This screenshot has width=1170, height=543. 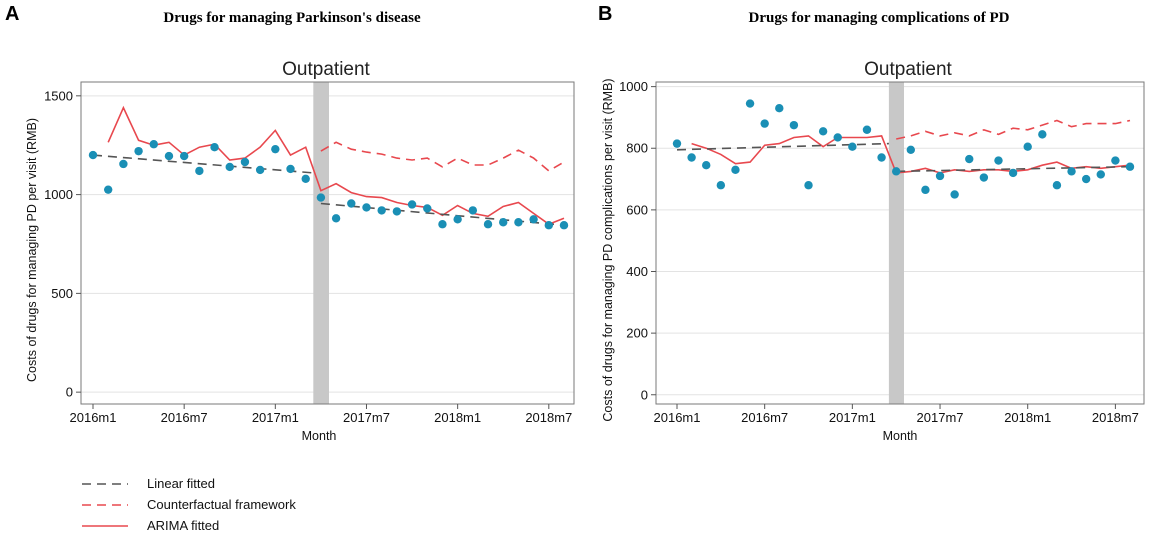 I want to click on panel-b-title: Drugs for managing complications of PD, so click(x=879, y=18).